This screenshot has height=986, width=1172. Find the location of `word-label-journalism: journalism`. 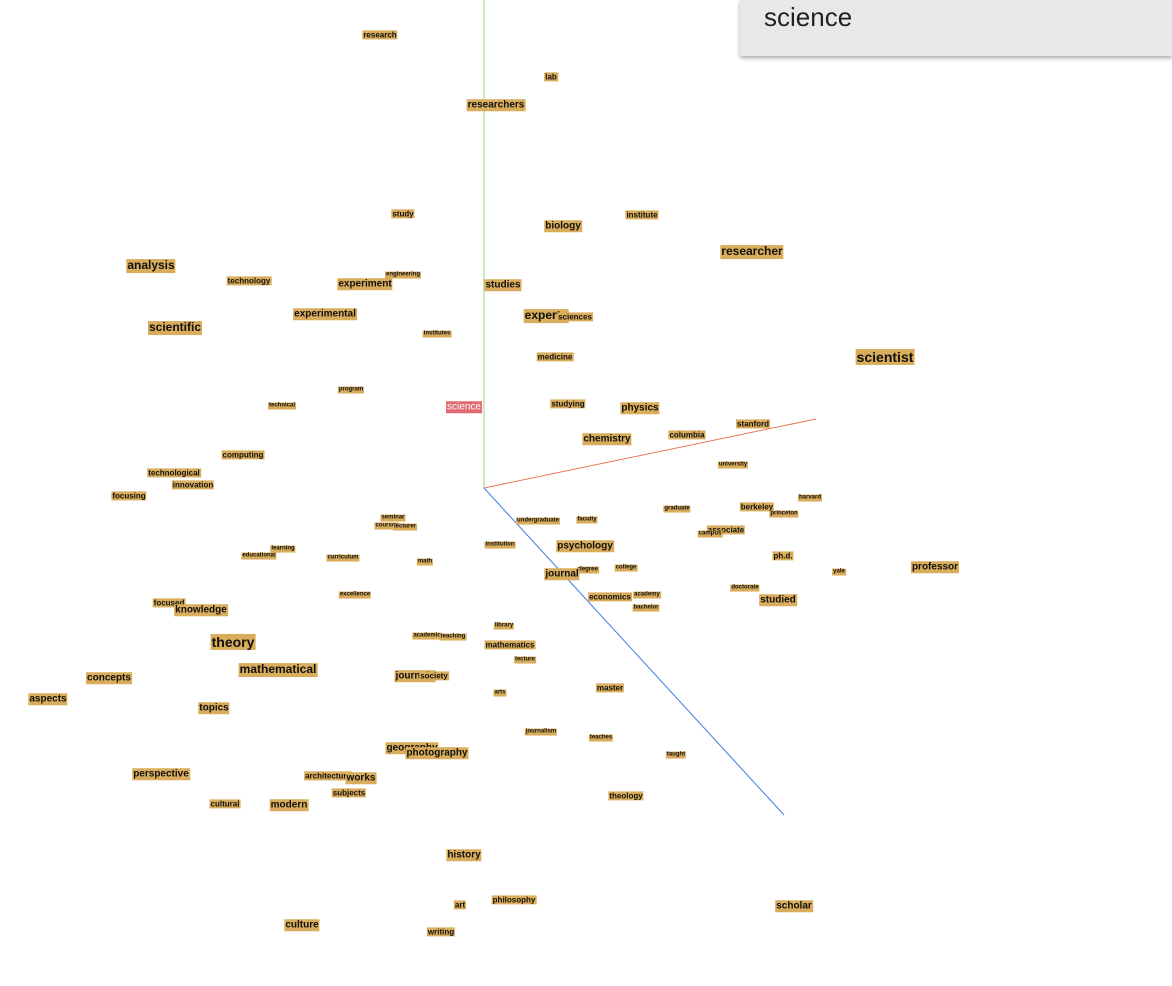

word-label-journalism: journalism is located at coordinates (541, 732).